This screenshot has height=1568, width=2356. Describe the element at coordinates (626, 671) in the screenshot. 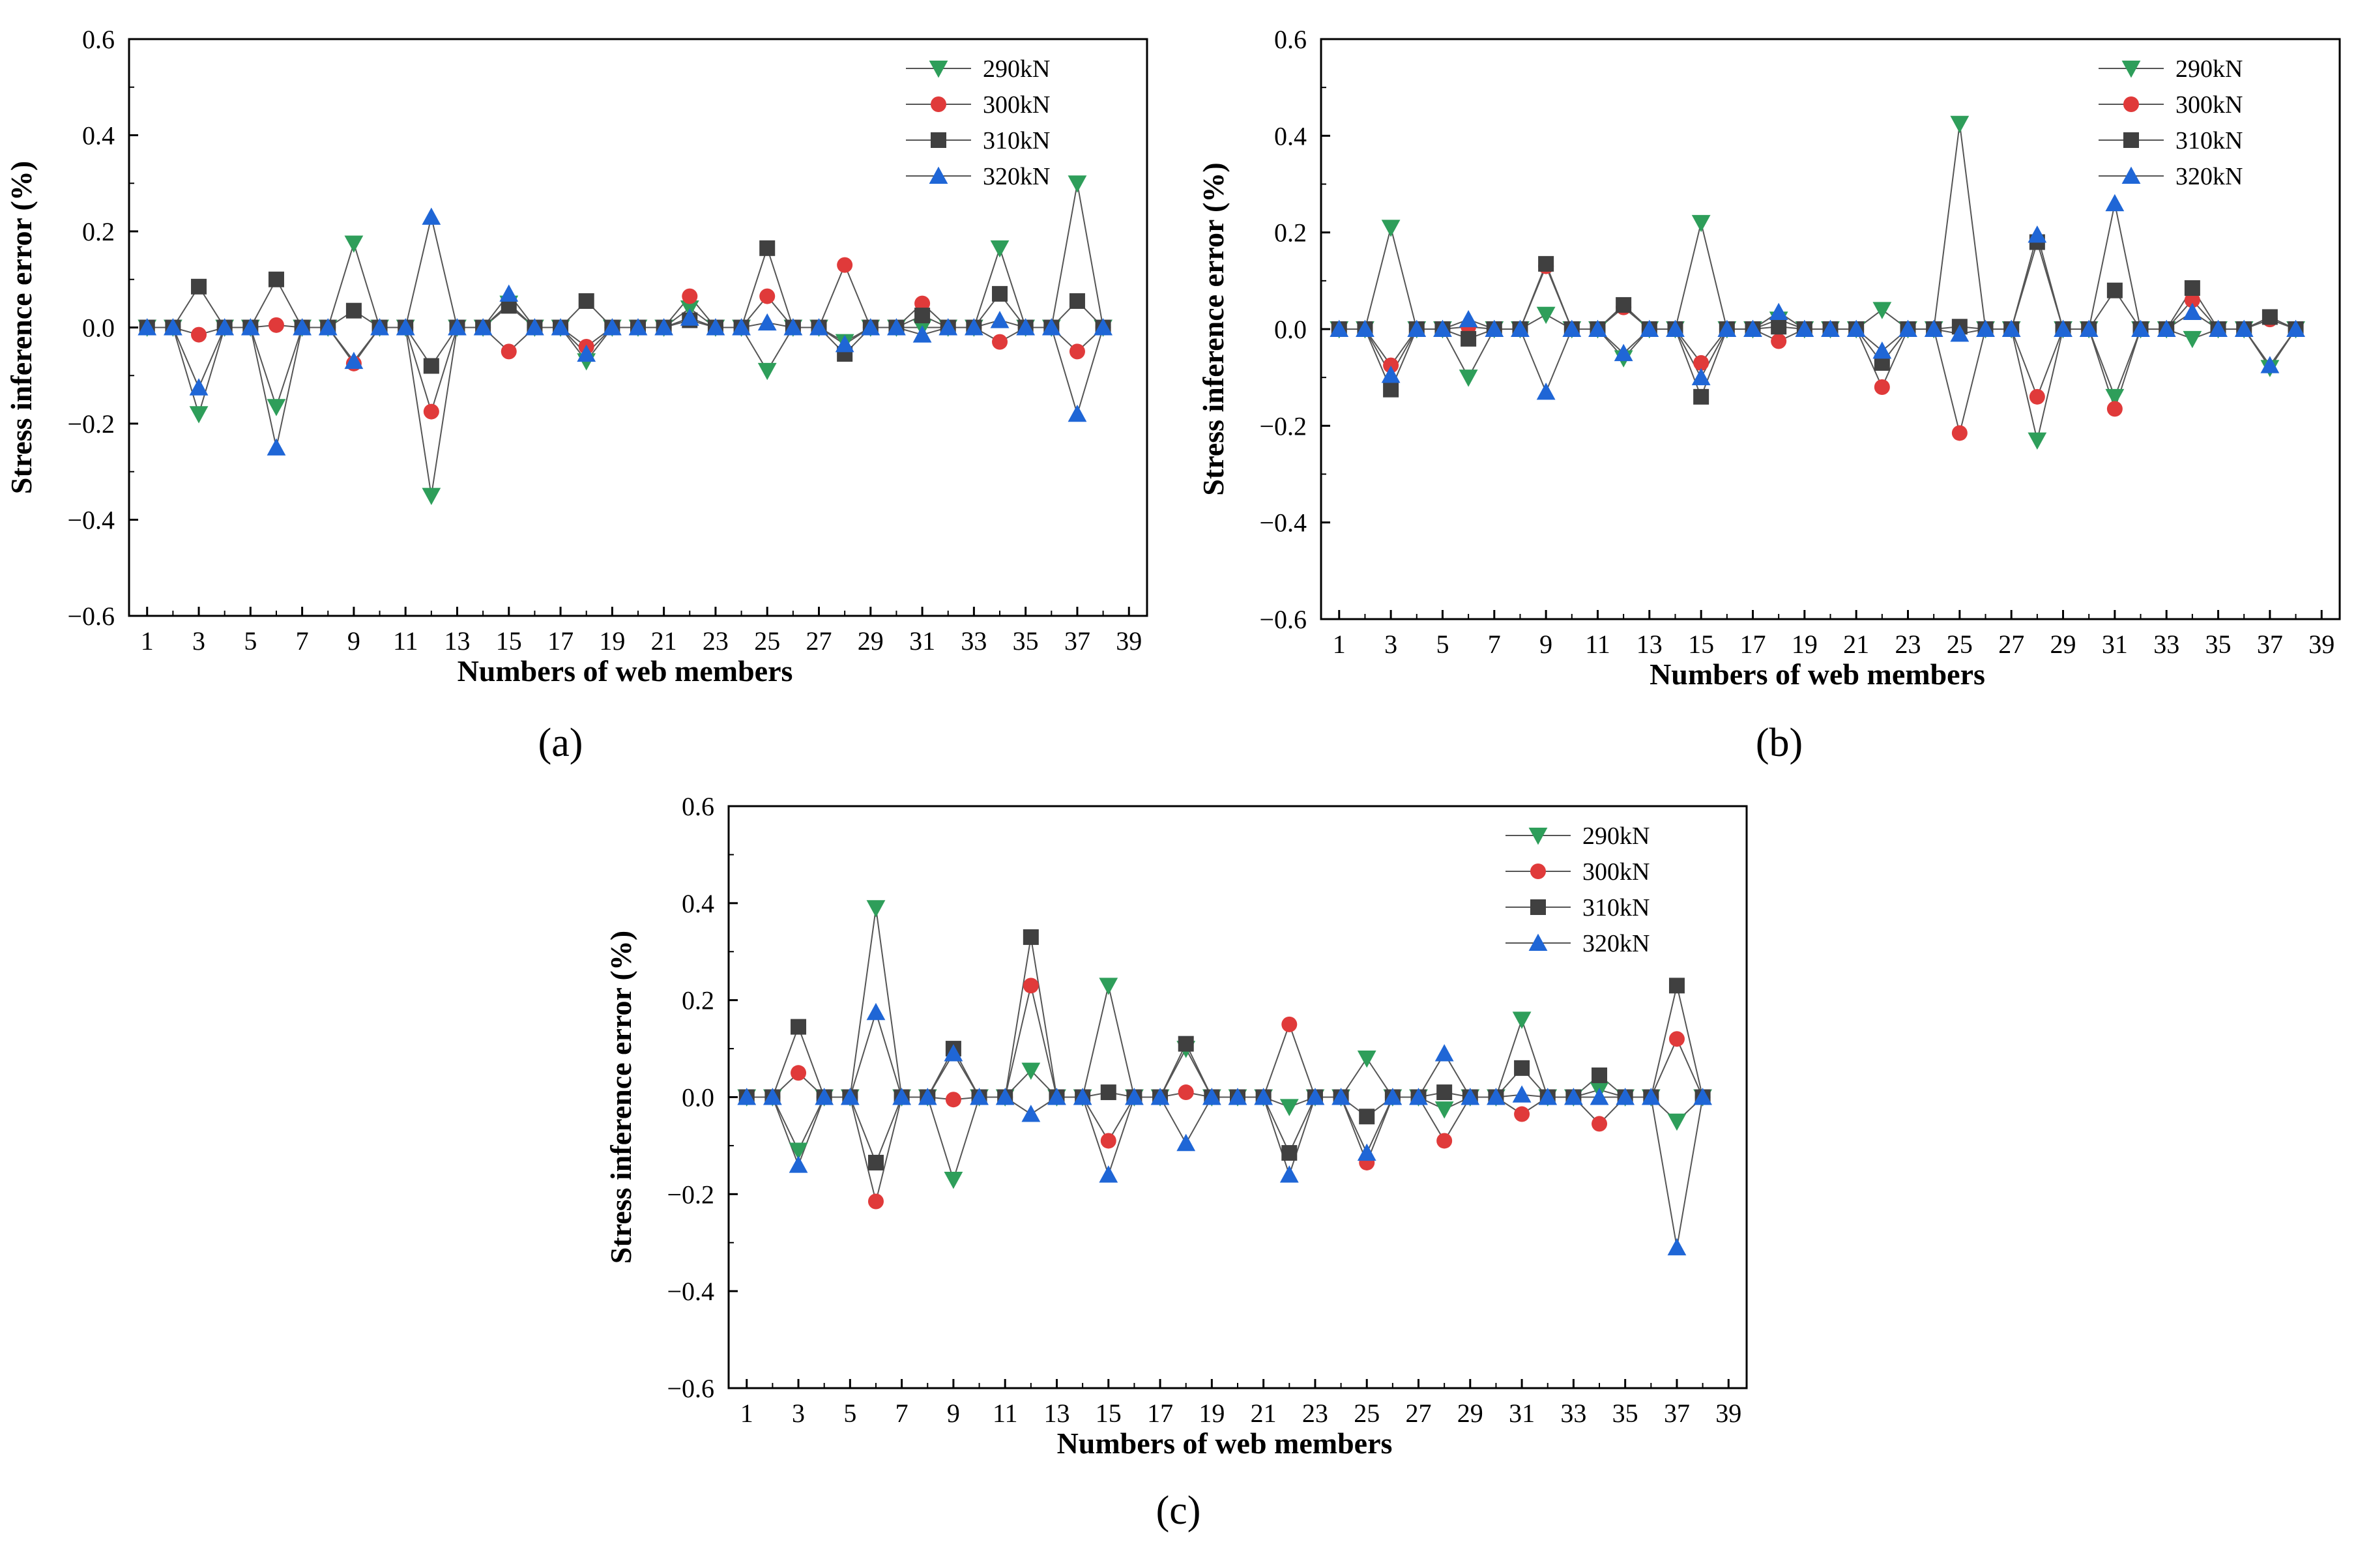

I see `x-axis-title: Numbers of web members` at that location.